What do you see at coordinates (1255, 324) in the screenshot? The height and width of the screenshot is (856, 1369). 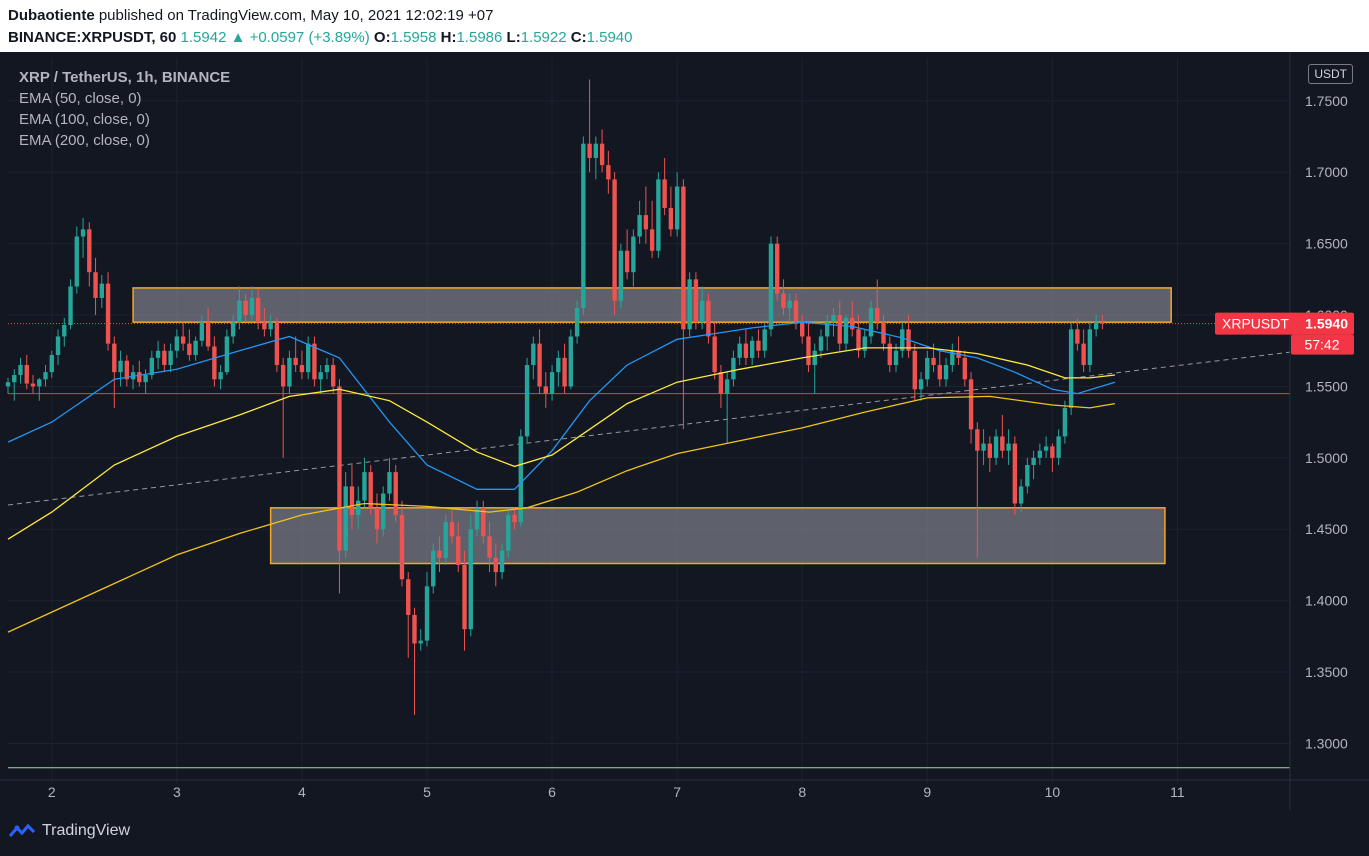 I see `price-tag-symbol: XRPUSDT` at bounding box center [1255, 324].